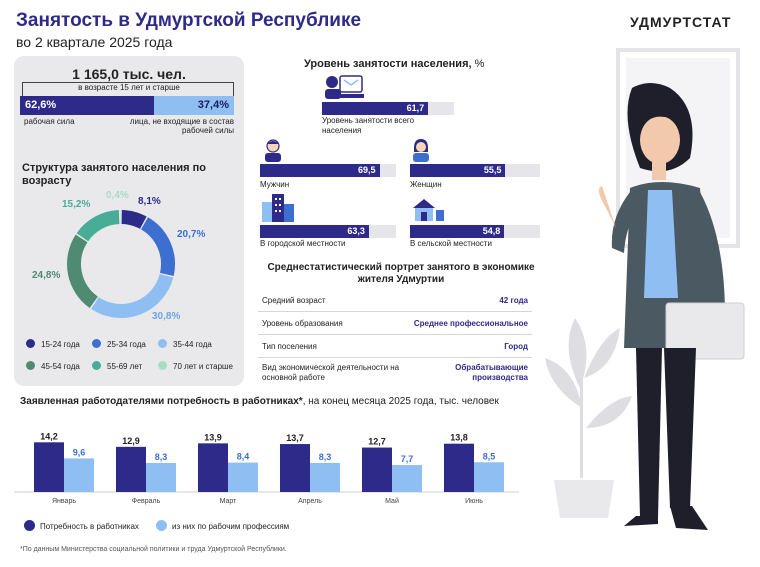 This screenshot has width=760, height=567. What do you see at coordinates (121, 264) in the screenshot?
I see `age-structure-donut` at bounding box center [121, 264].